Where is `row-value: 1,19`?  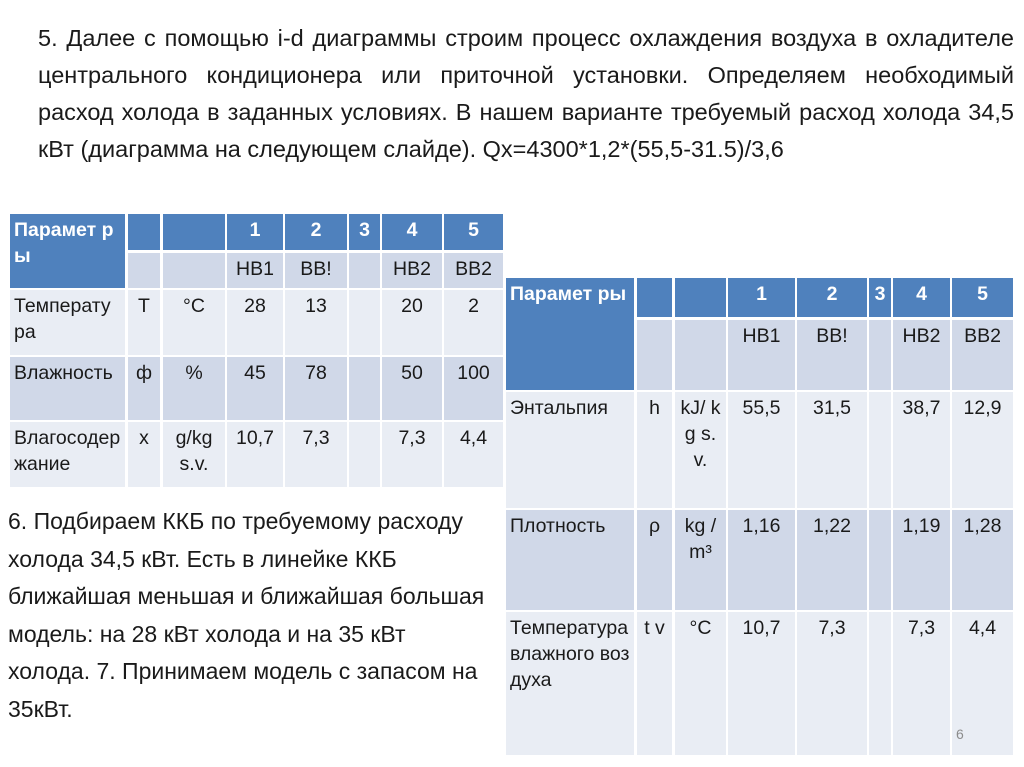
row-value: 1,19 is located at coordinates (921, 560).